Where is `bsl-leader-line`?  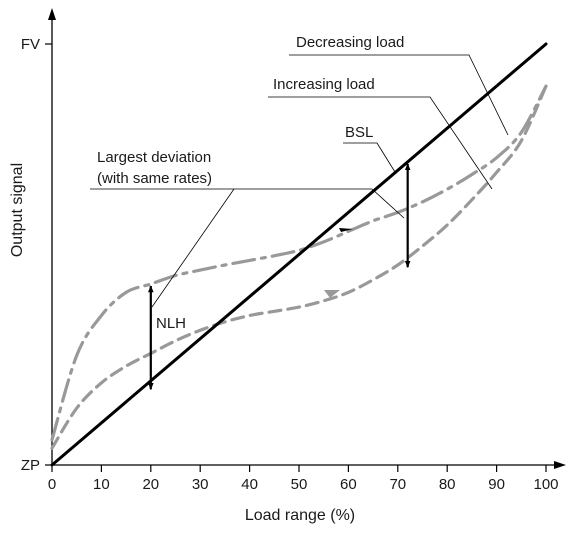
bsl-leader-line is located at coordinates (369, 157).